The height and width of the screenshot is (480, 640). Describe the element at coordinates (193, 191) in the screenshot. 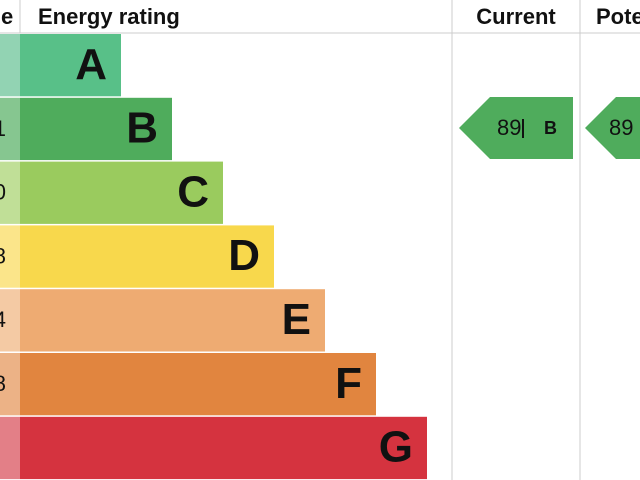

I see `band-letter: C` at that location.